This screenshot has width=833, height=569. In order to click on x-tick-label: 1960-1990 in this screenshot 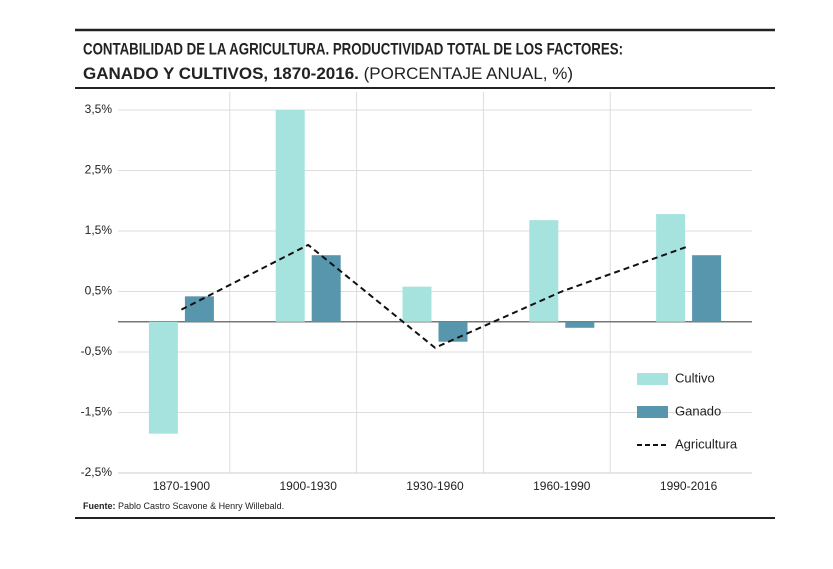, I will do `click(562, 486)`.